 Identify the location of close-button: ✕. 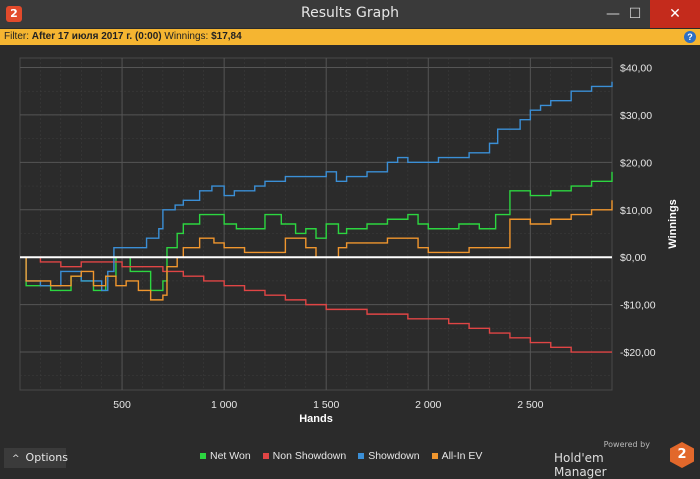
(675, 14).